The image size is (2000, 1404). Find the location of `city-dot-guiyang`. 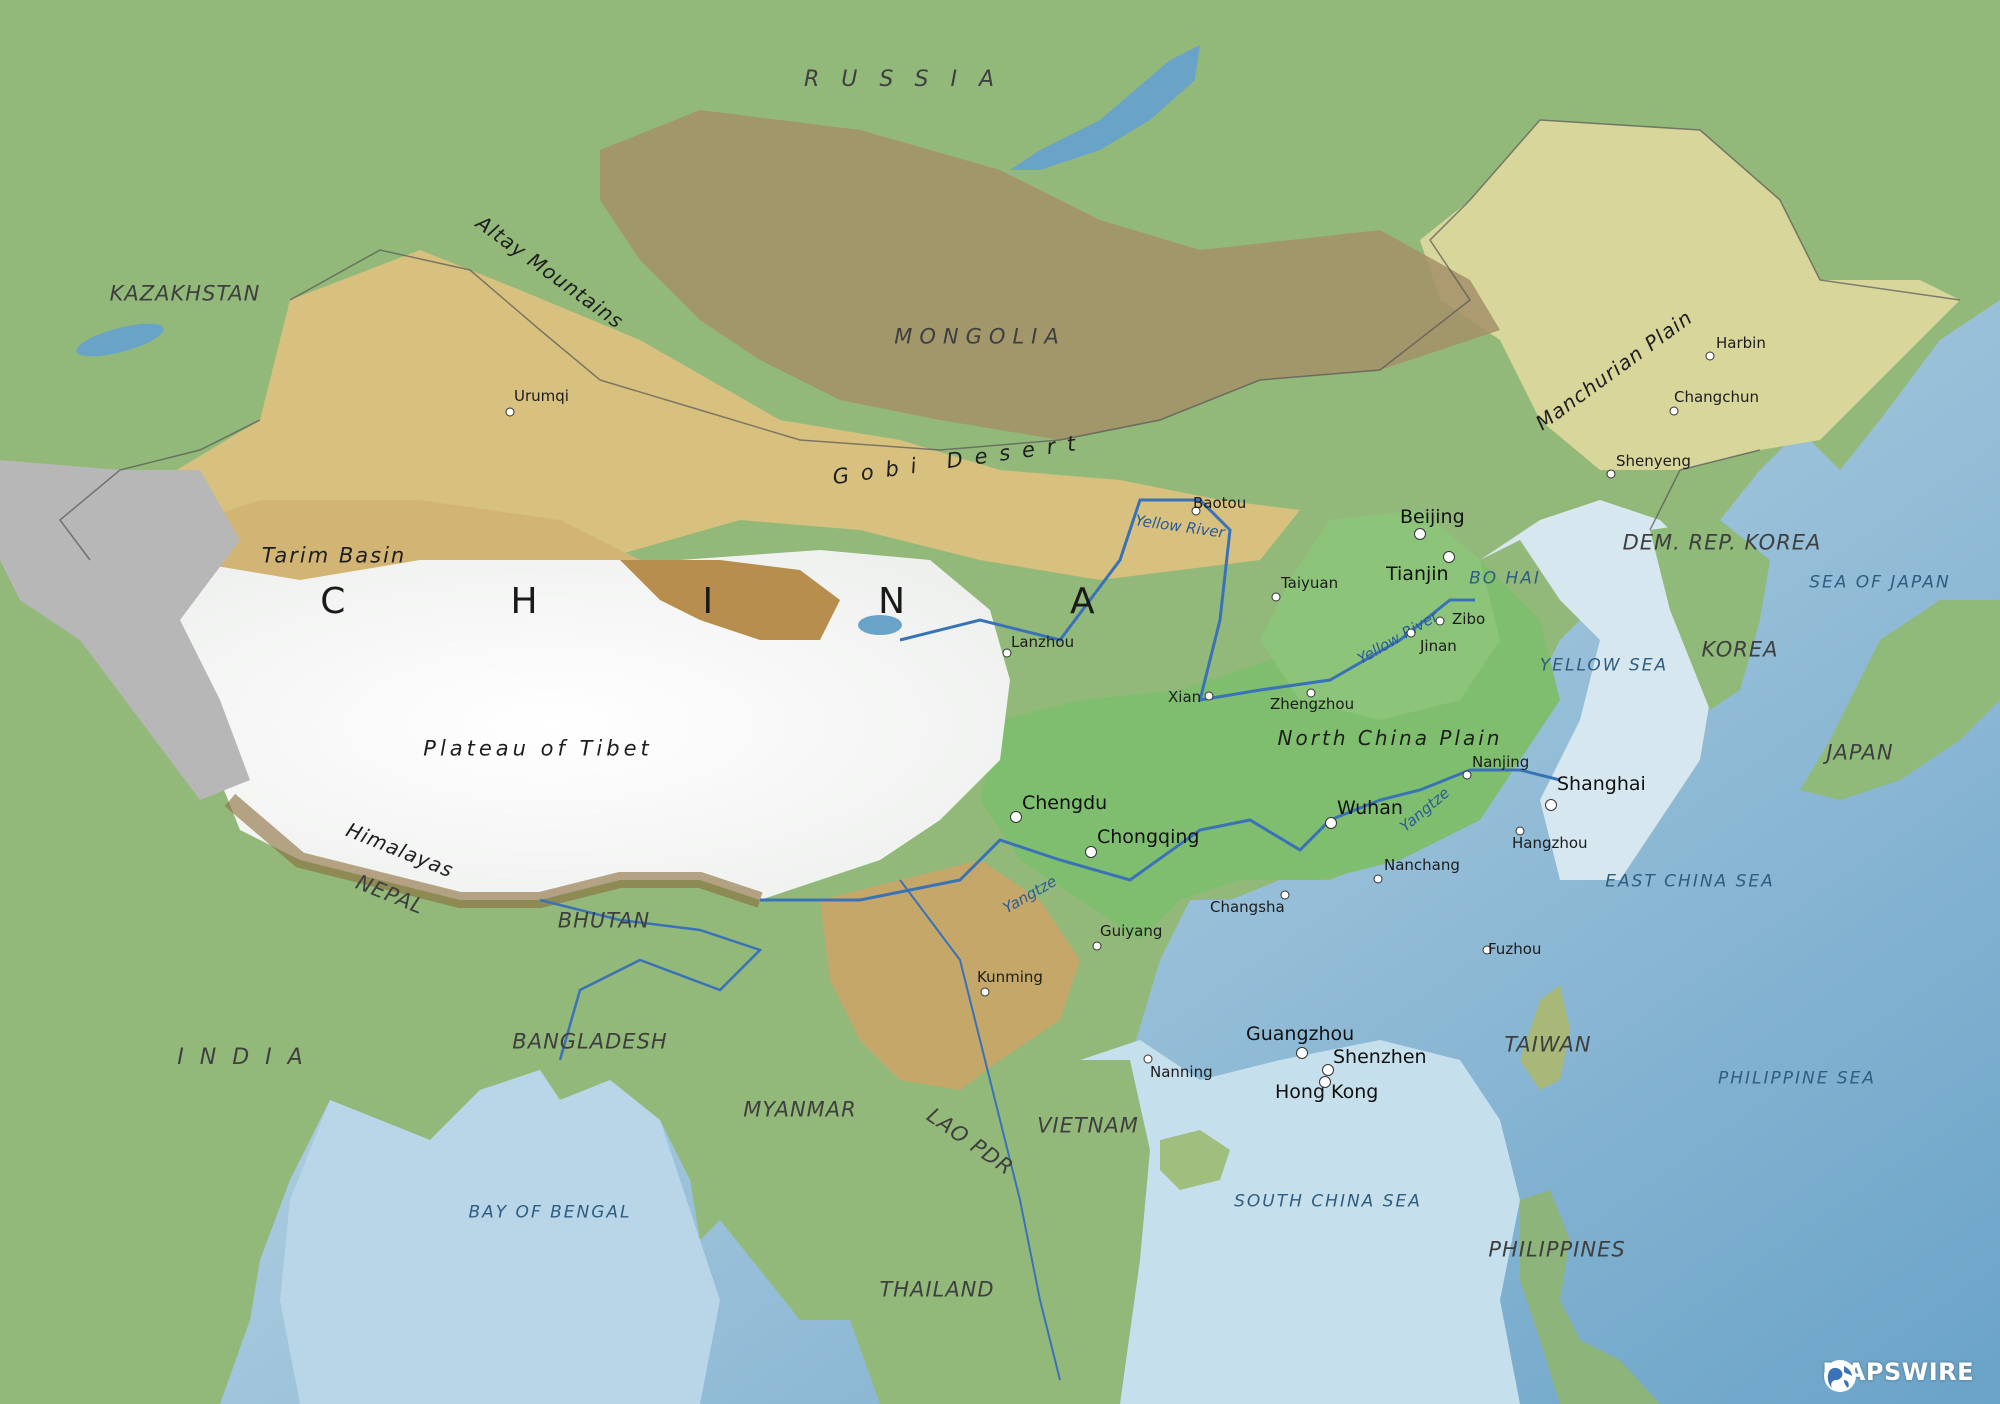

city-dot-guiyang is located at coordinates (1097, 946).